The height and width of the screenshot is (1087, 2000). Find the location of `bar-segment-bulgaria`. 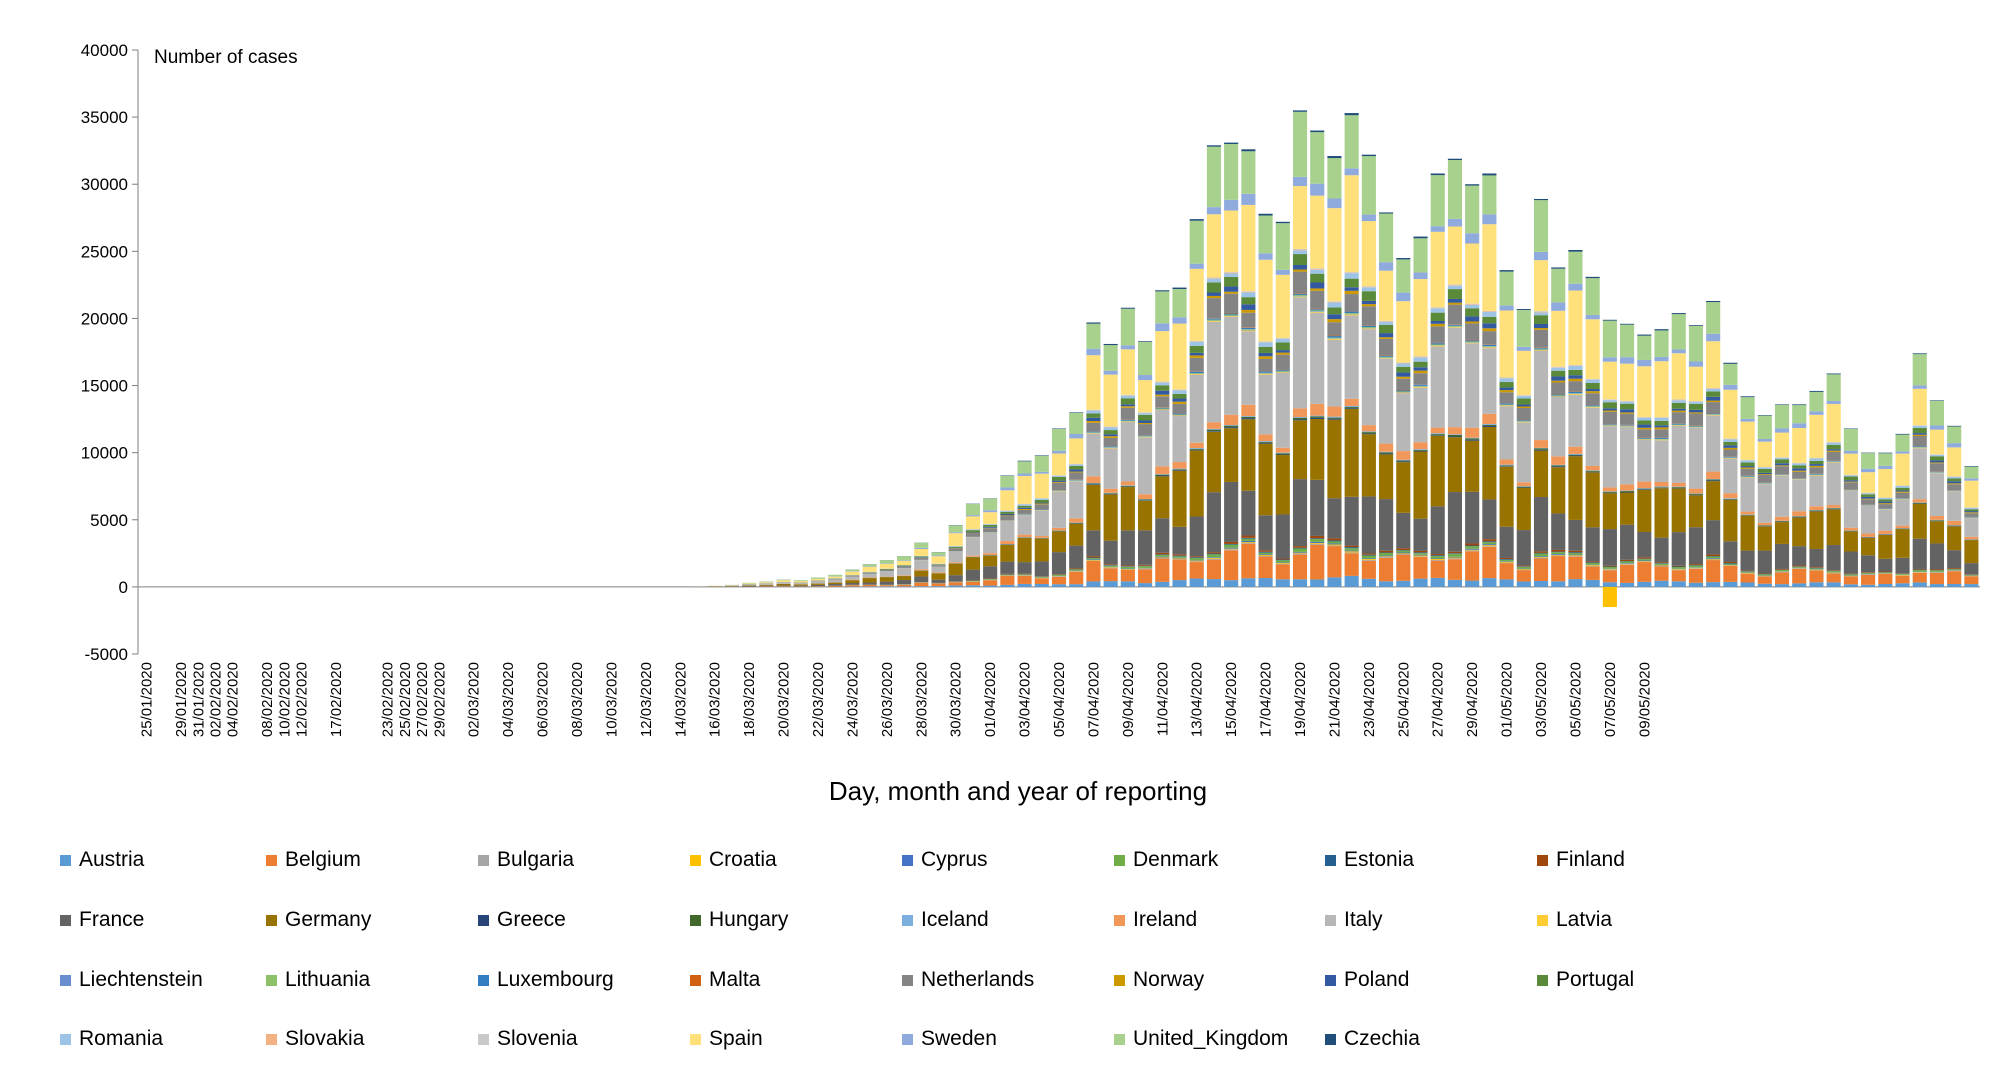

bar-segment-bulgaria is located at coordinates (1627, 564).